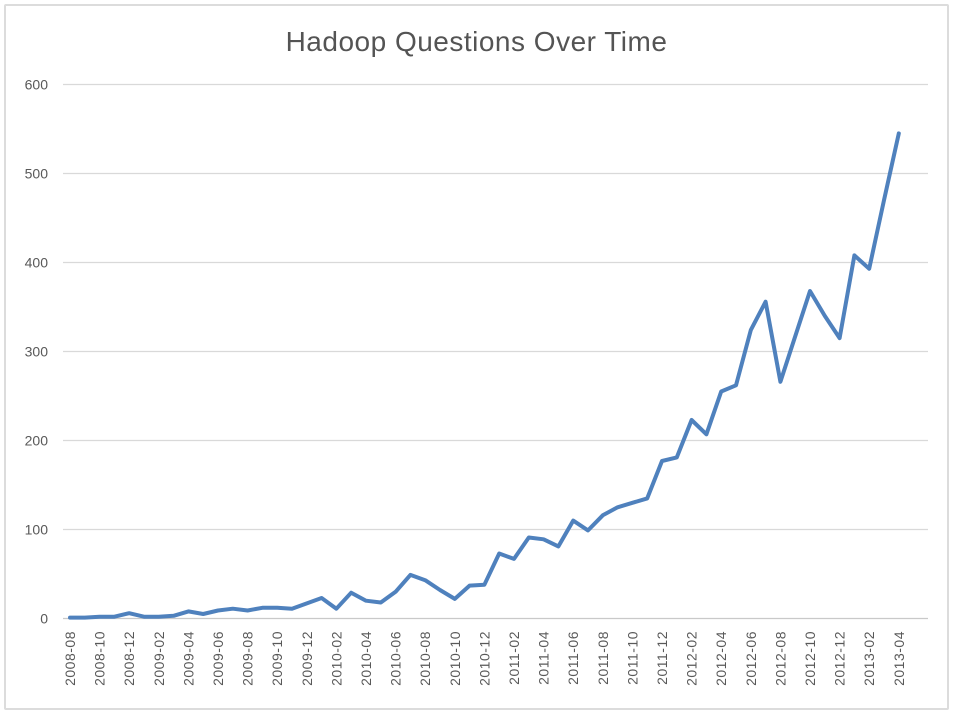 This screenshot has width=953, height=714. What do you see at coordinates (810, 658) in the screenshot?
I see `x-axis-tick-label: 2012-10` at bounding box center [810, 658].